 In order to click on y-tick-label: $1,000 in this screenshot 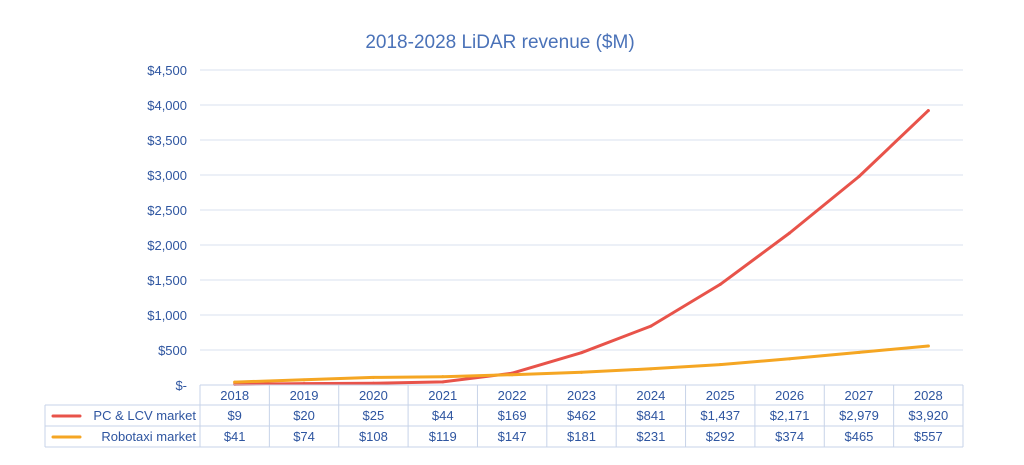, I will do `click(167, 315)`.